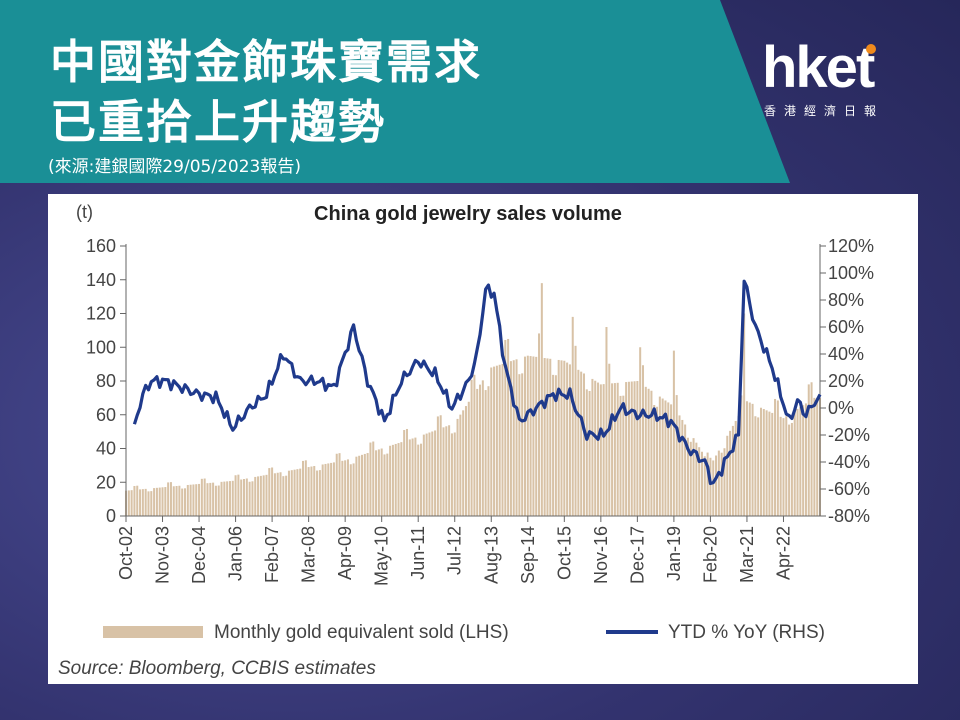 The image size is (960, 720). What do you see at coordinates (491, 555) in the screenshot?
I see `x-axis-tick-label: Aug-13` at bounding box center [491, 555].